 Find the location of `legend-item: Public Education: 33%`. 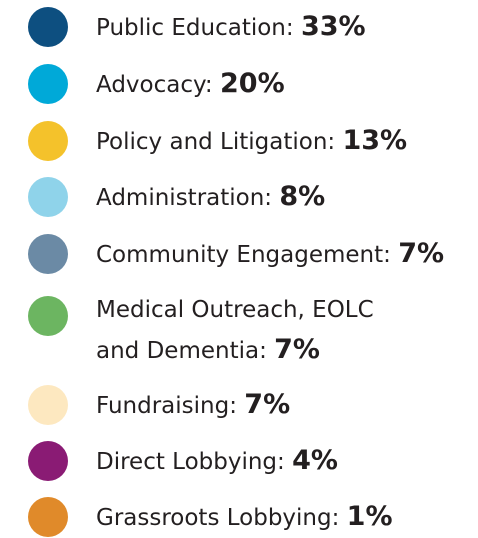

legend-item: Public Education: 33% is located at coordinates (286, 27).